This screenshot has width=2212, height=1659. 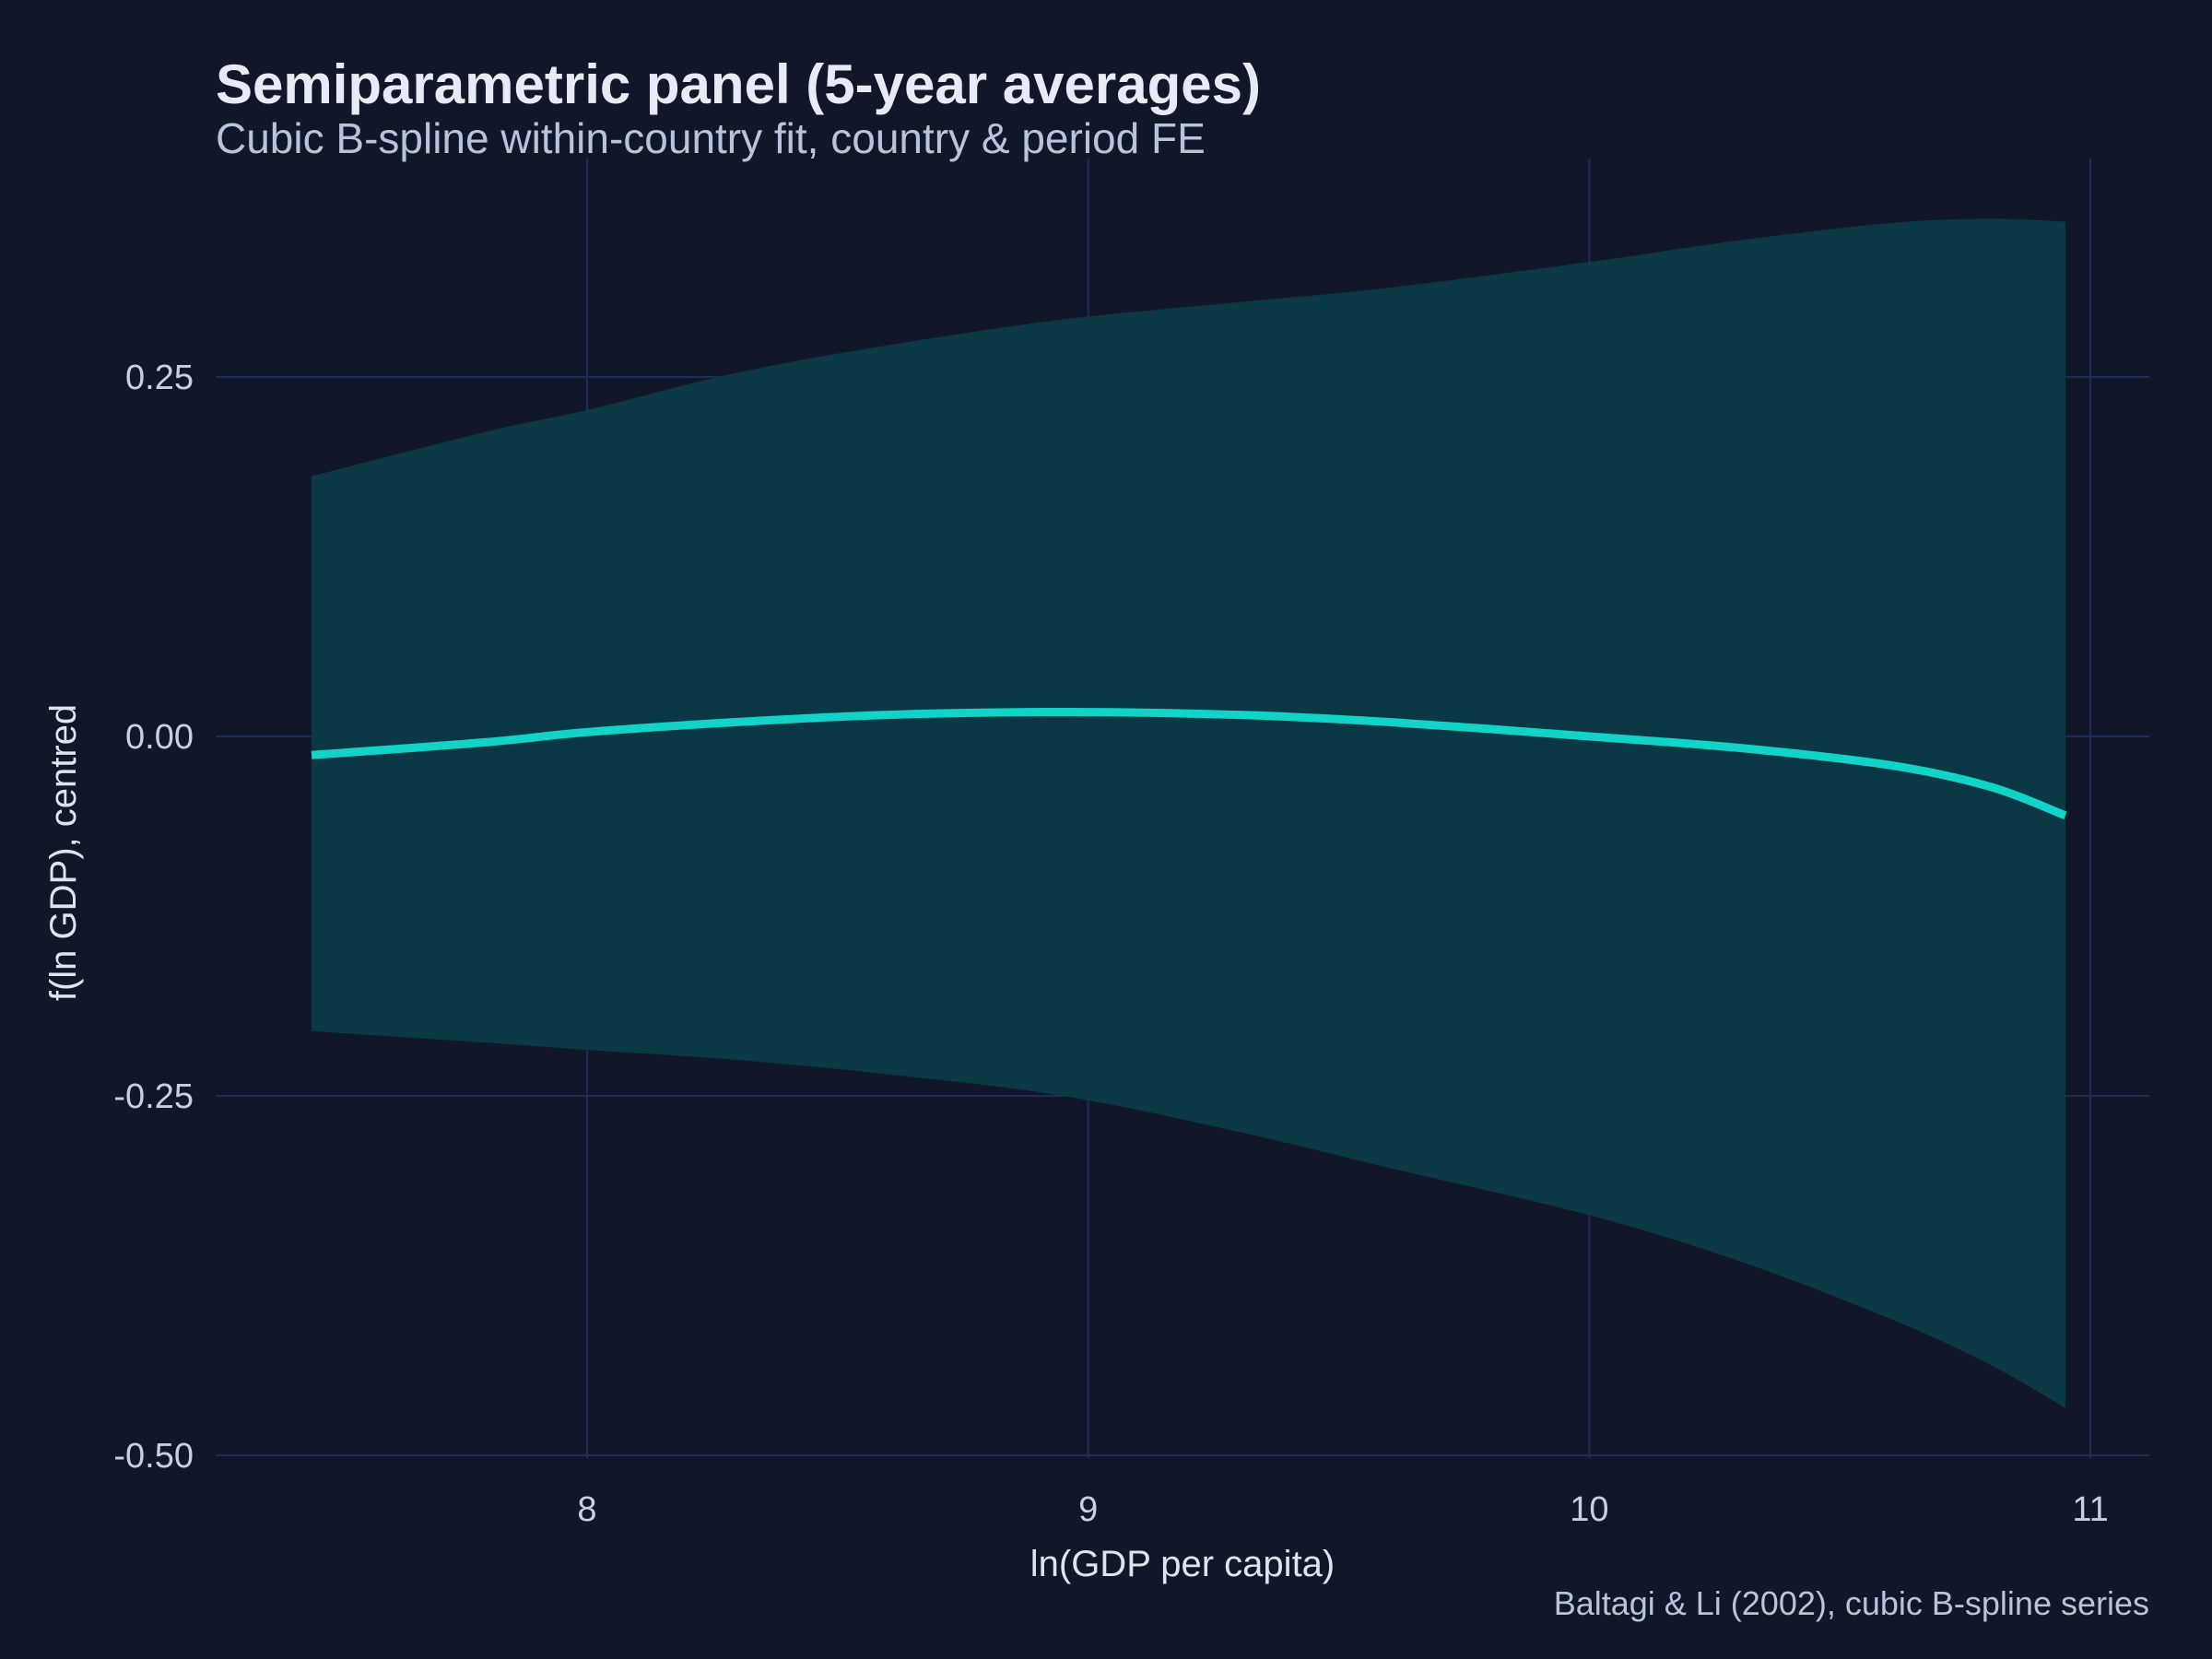 What do you see at coordinates (153, 917) in the screenshot?
I see `y-tick-labels: -0.50 -0.25 0.00 0.25` at bounding box center [153, 917].